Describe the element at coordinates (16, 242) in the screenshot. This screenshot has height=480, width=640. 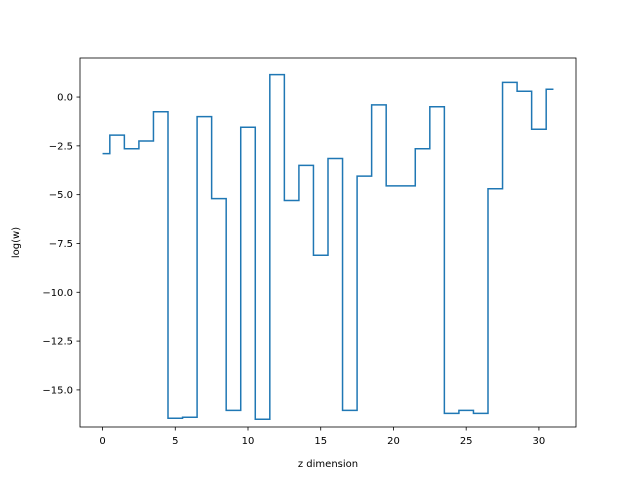
I see `y-axis-label: log(w)` at that location.